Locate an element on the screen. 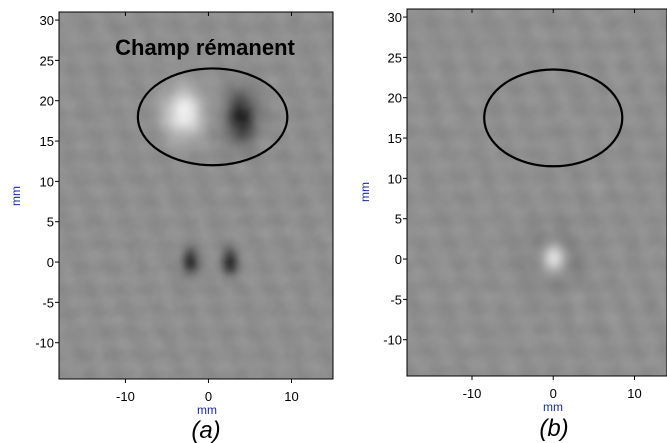 Image resolution: width=667 pixels, height=443 pixels. panel-a-ellipse is located at coordinates (212, 117).